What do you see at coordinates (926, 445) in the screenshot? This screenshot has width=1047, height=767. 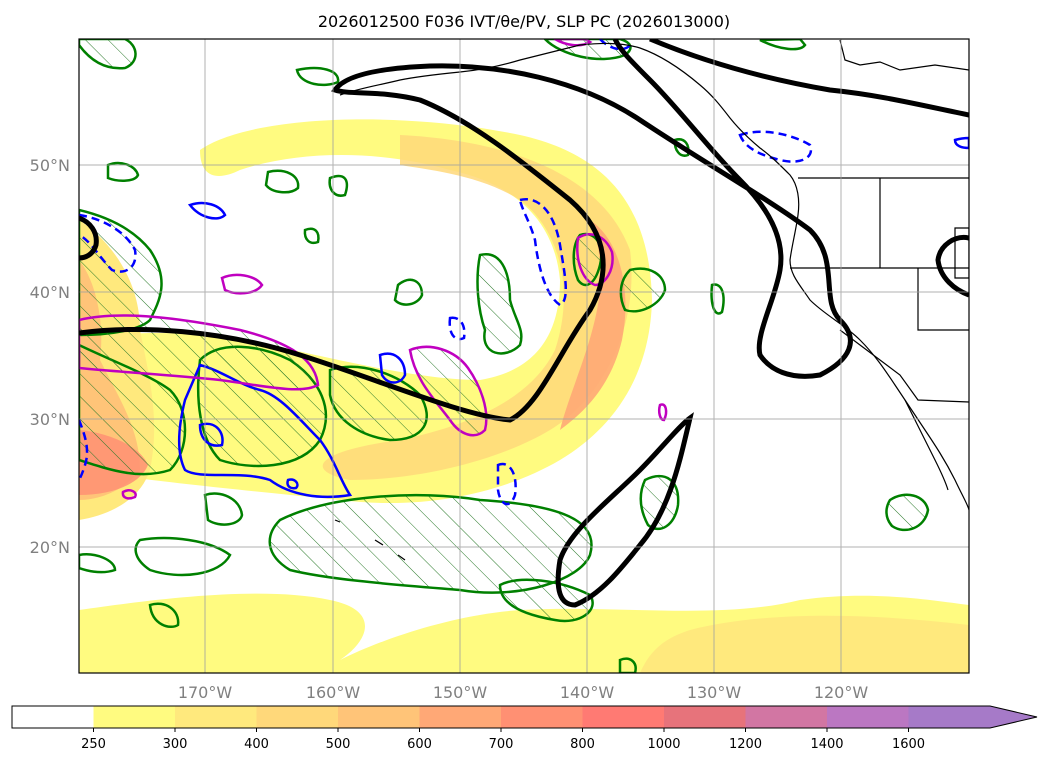 I see `baja-coast` at bounding box center [926, 445].